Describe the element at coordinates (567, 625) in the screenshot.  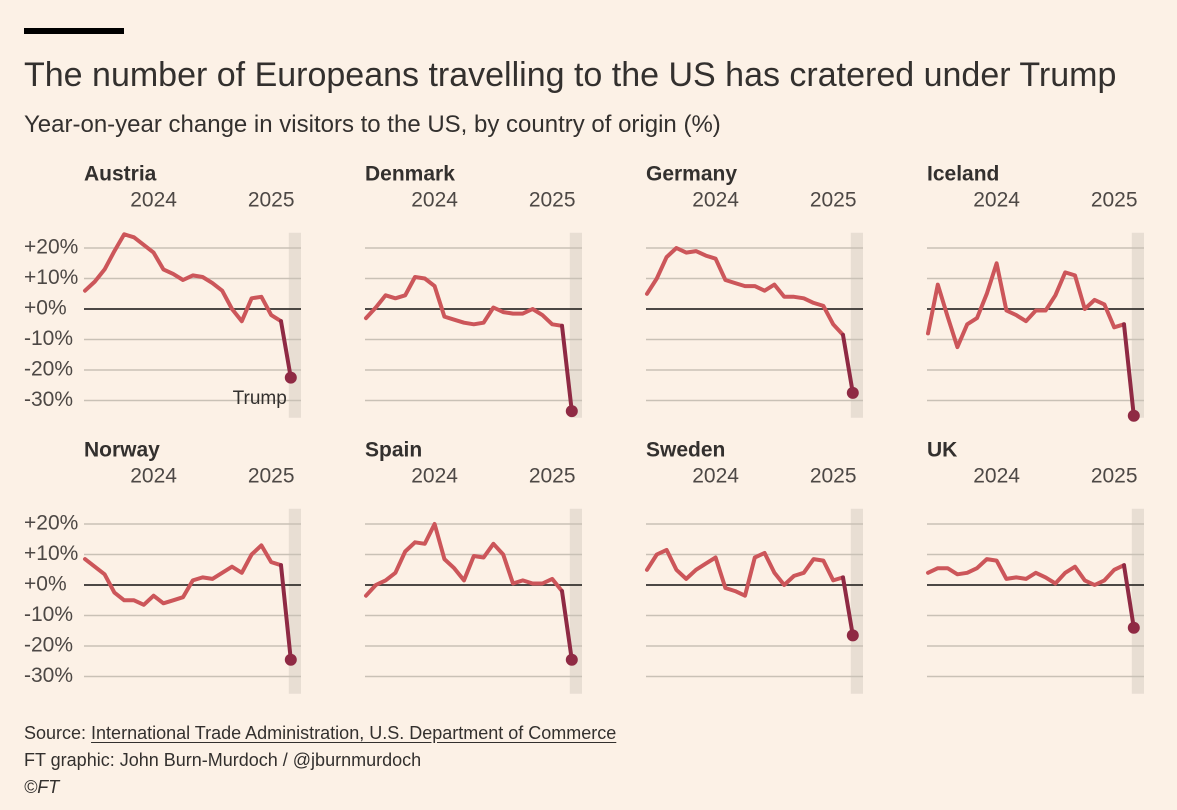
I see `series-line-post-spain` at that location.